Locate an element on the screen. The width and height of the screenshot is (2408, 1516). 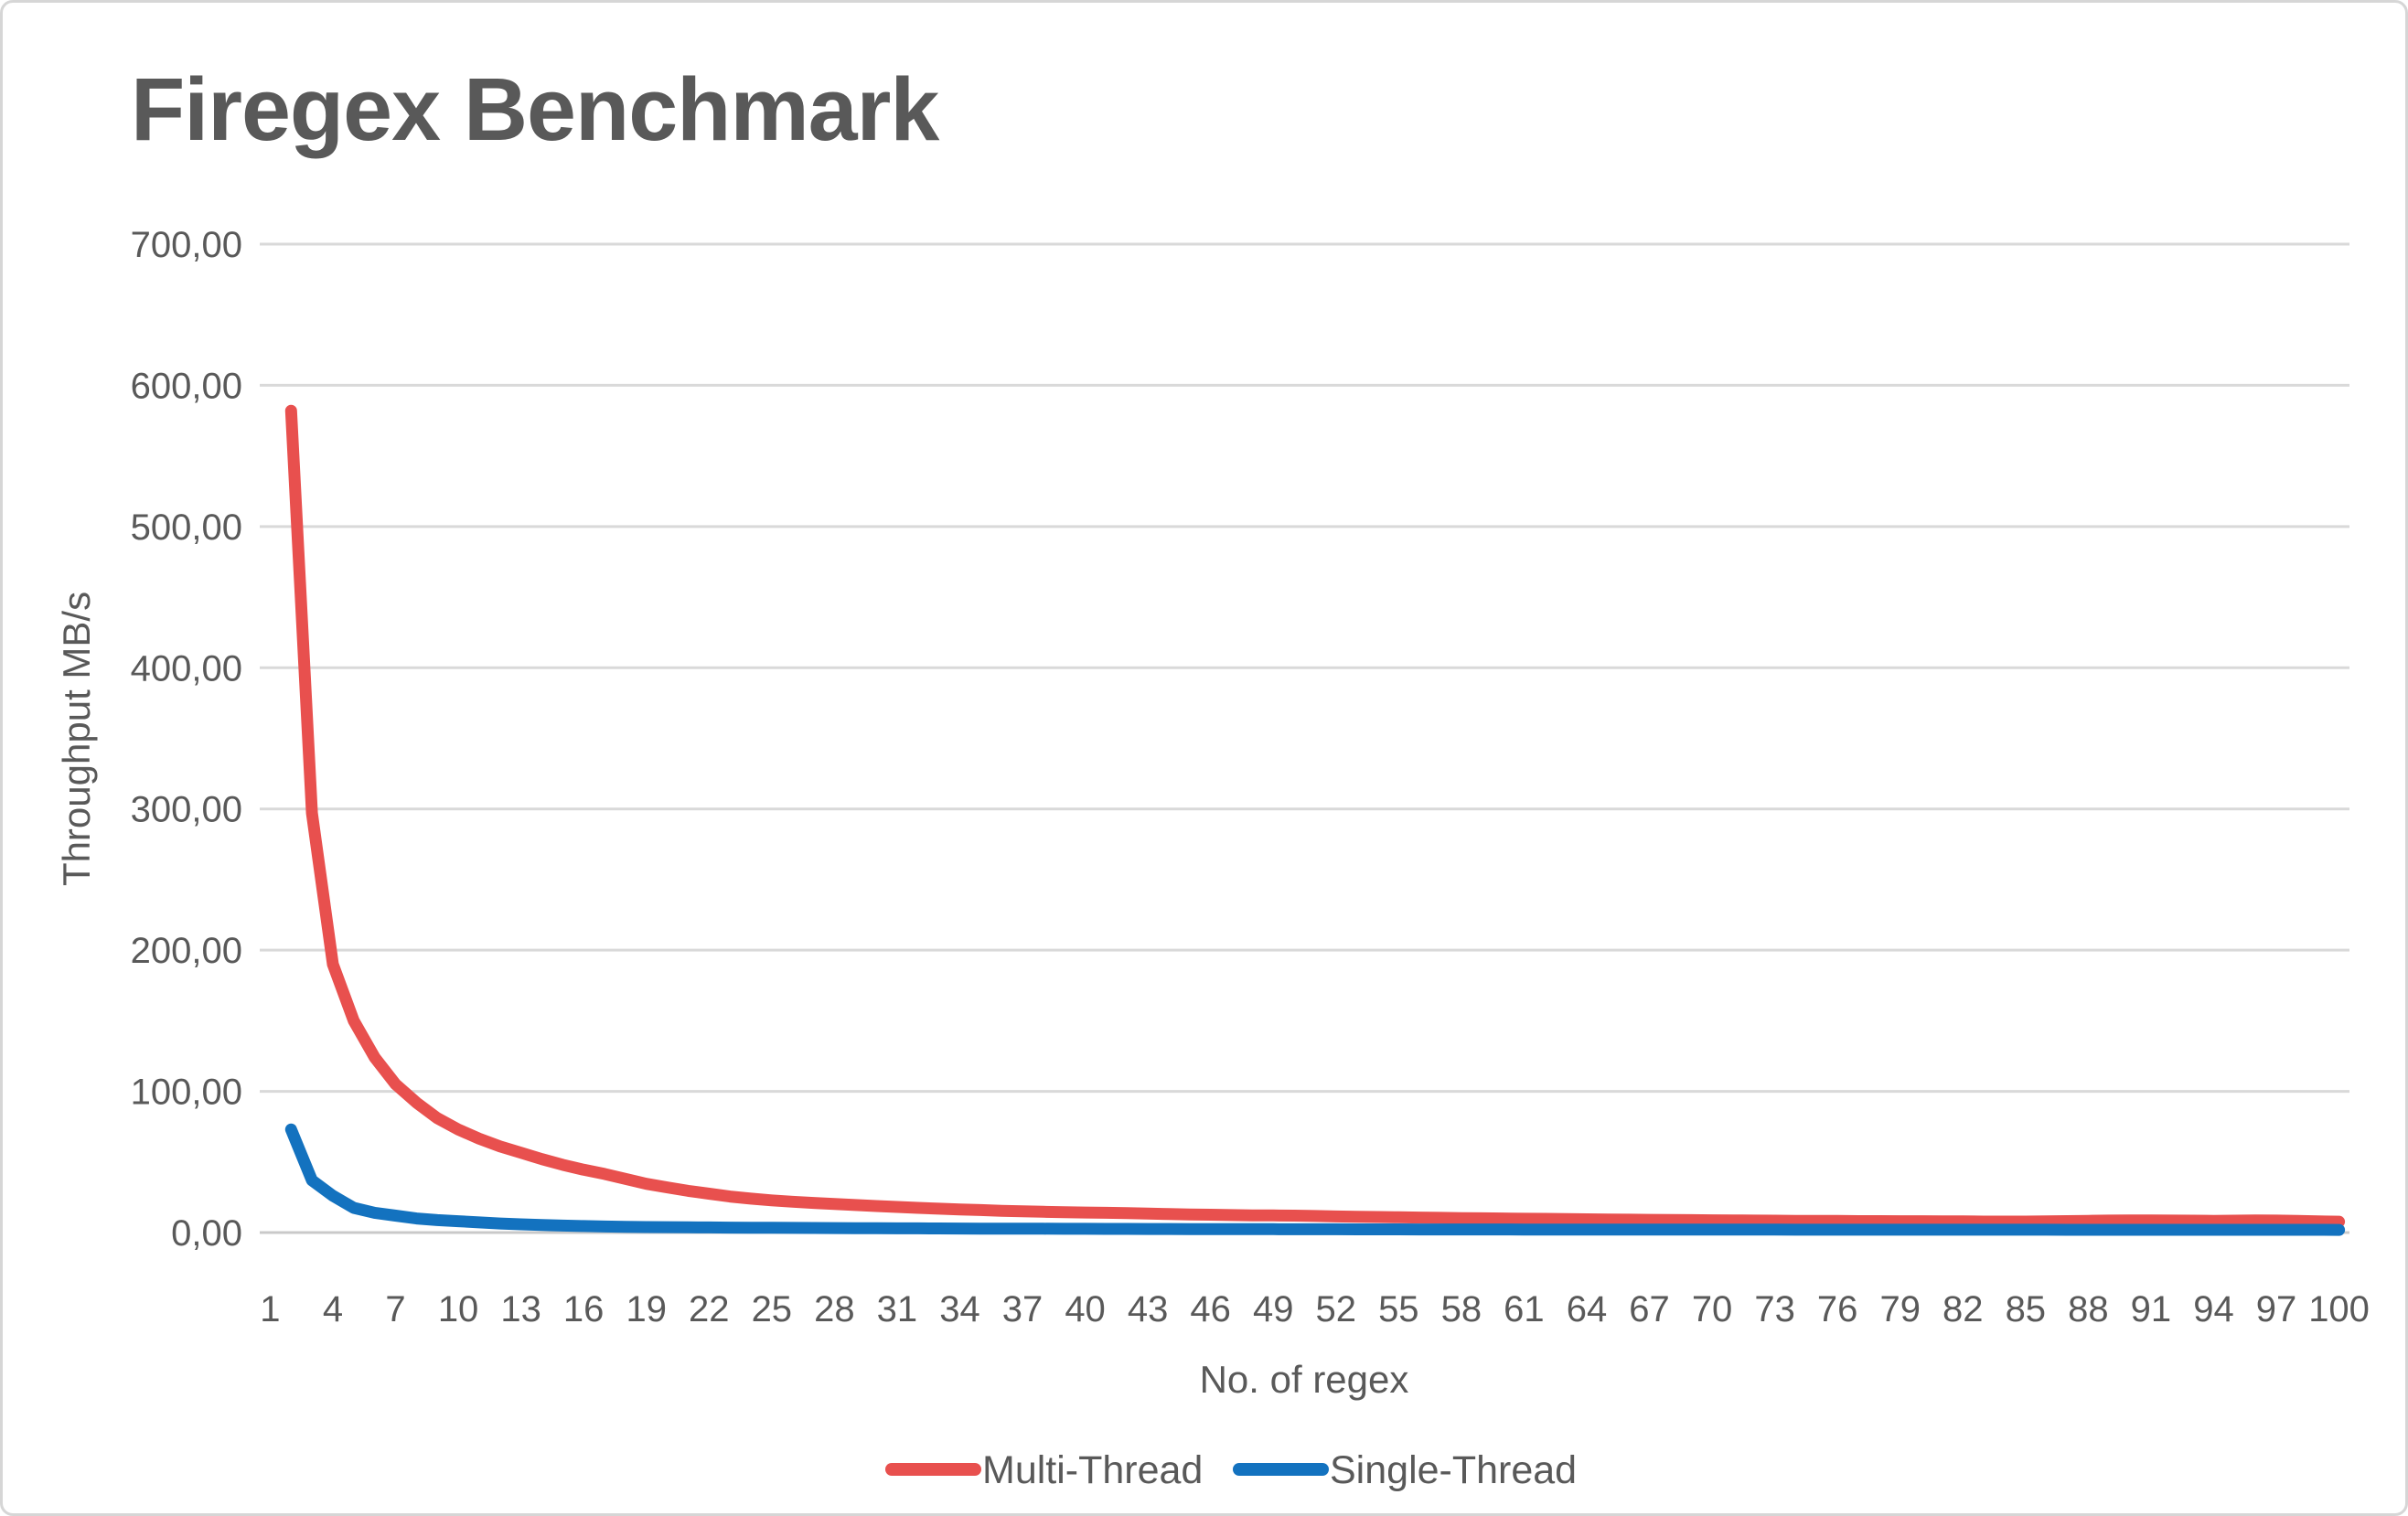
x-tick-label: 73 is located at coordinates (1774, 1309).